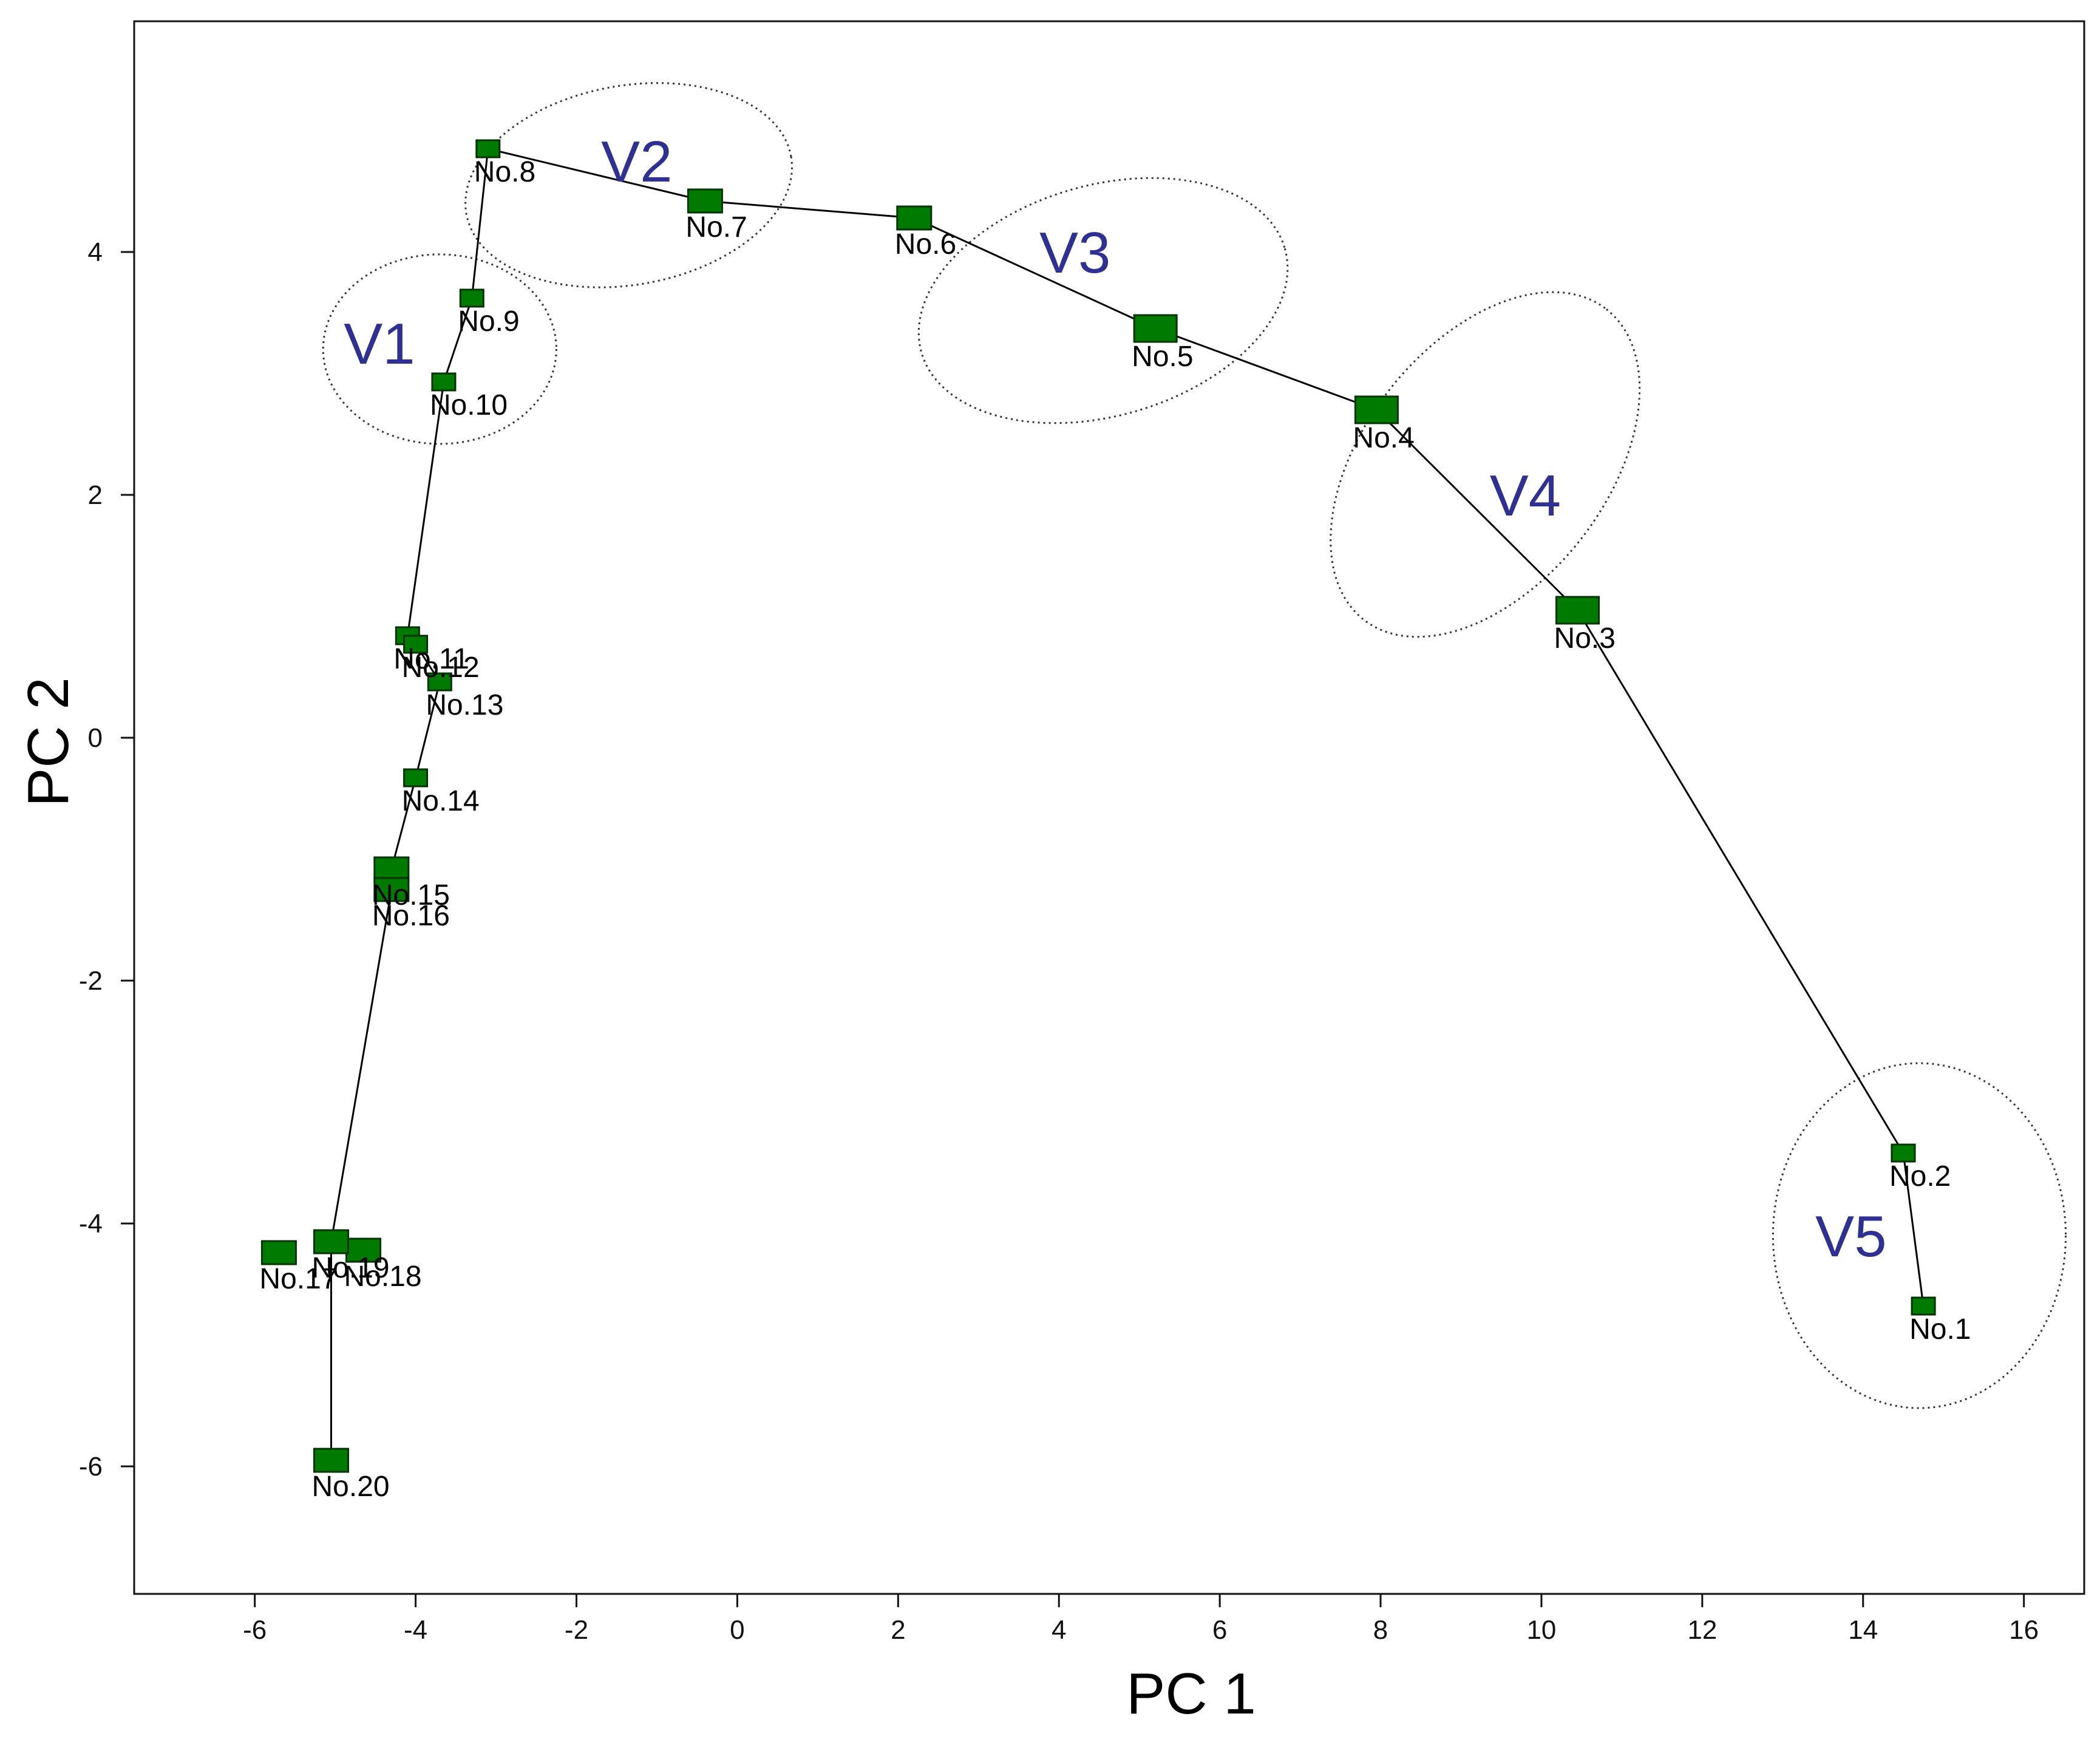  What do you see at coordinates (925, 244) in the screenshot?
I see `point-label-no-6: No.6` at bounding box center [925, 244].